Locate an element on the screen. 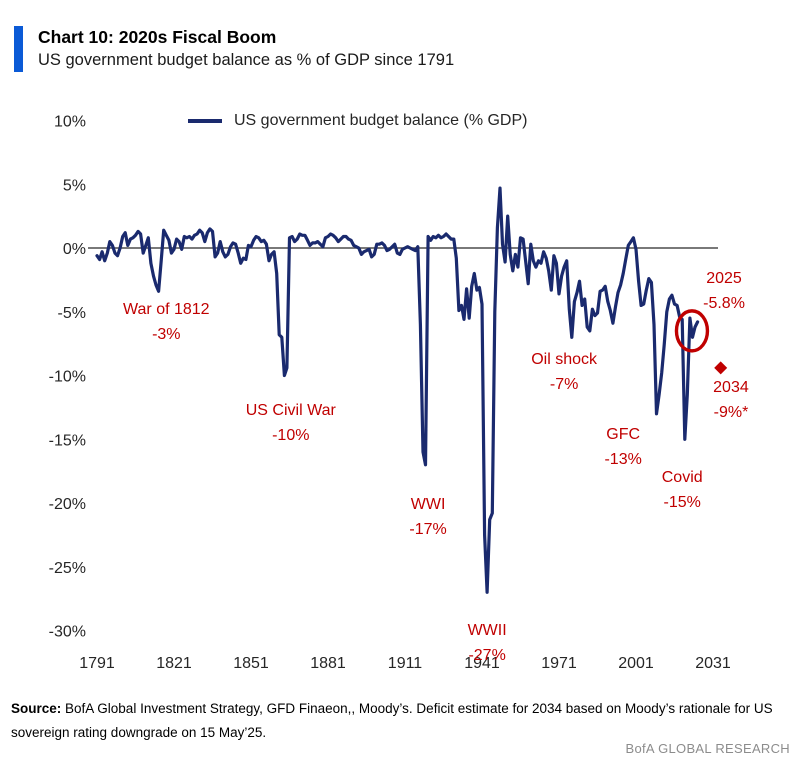 Image resolution: width=804 pixels, height=766 pixels. accent-bar is located at coordinates (18, 49).